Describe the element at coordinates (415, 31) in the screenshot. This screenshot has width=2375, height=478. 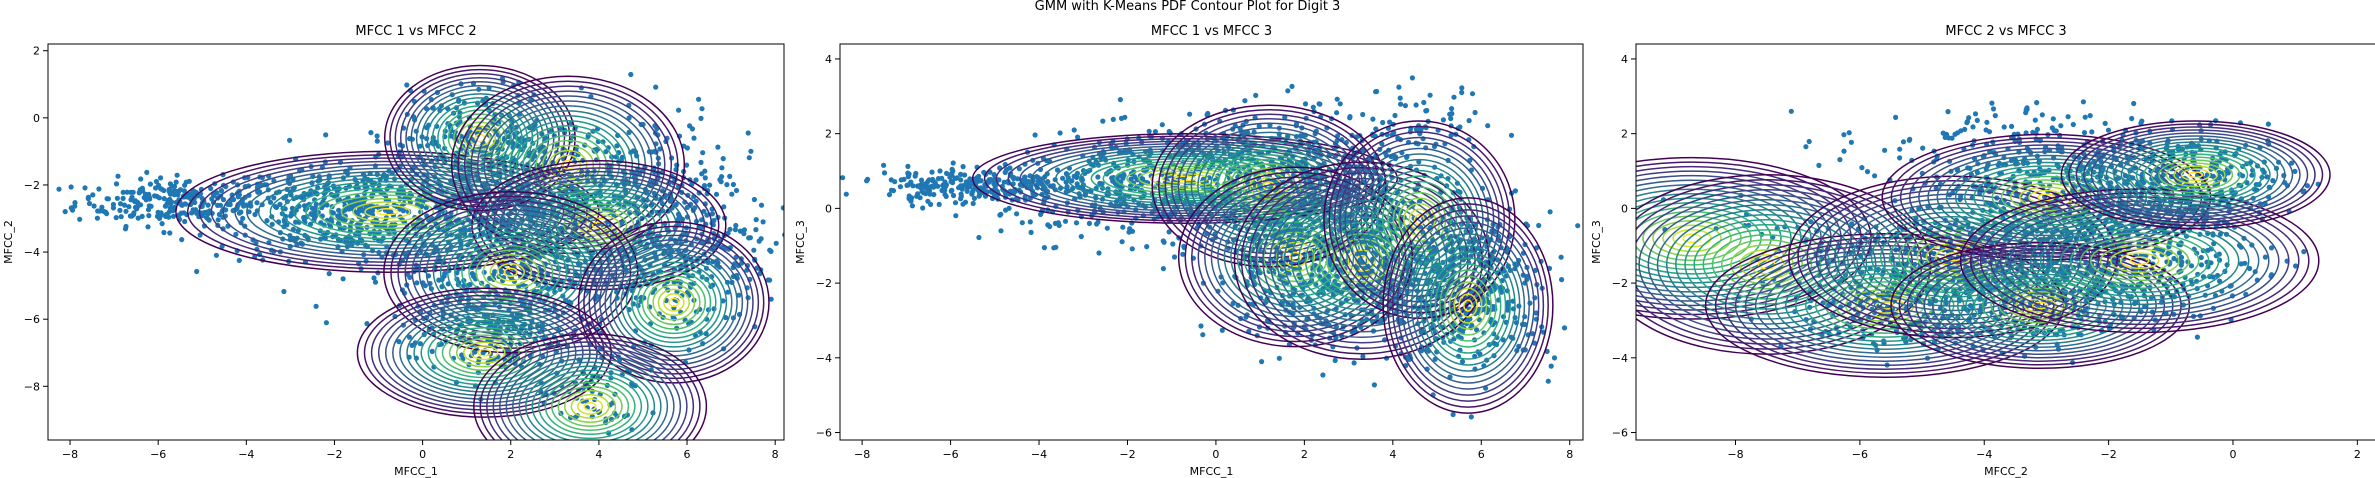
I see `panel-title: MFCC 1 vs MFCC 2` at that location.